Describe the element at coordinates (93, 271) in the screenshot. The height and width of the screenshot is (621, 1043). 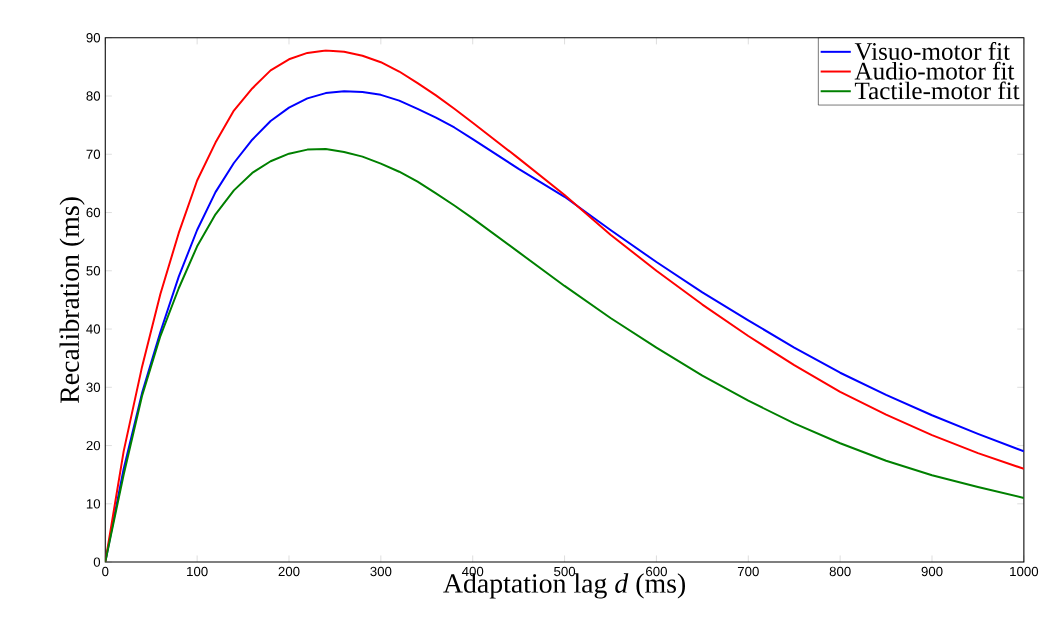
I see `y-tick-label: 50` at that location.